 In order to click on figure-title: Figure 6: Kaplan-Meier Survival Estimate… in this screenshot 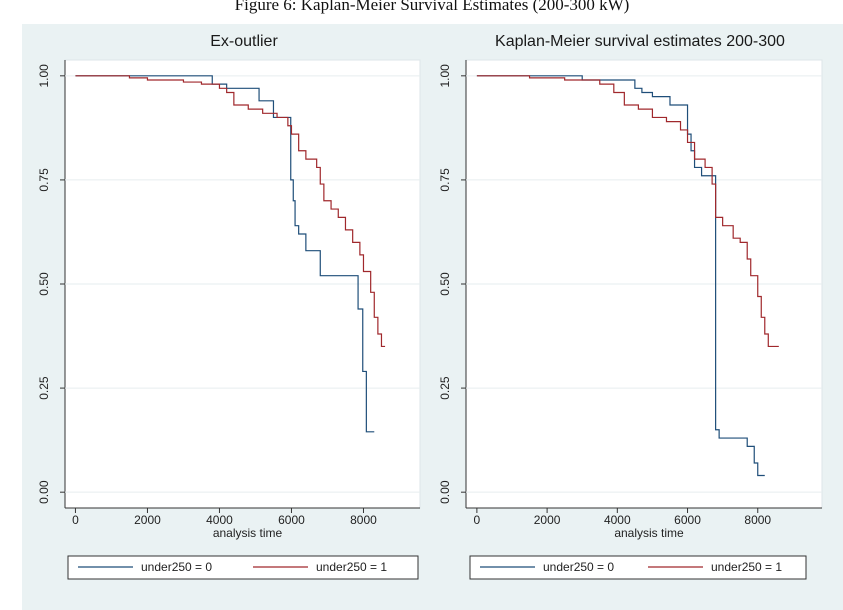, I will do `click(432, 7)`.